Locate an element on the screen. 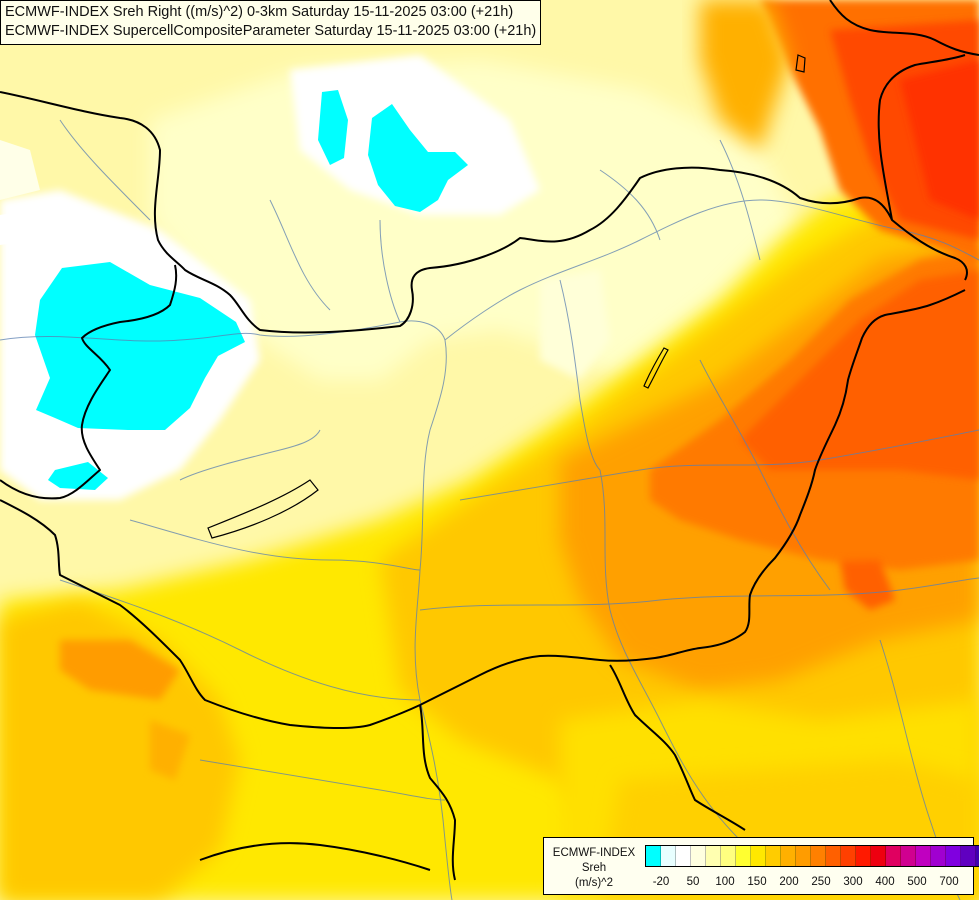  legend-tick-label: 50 is located at coordinates (693, 882).